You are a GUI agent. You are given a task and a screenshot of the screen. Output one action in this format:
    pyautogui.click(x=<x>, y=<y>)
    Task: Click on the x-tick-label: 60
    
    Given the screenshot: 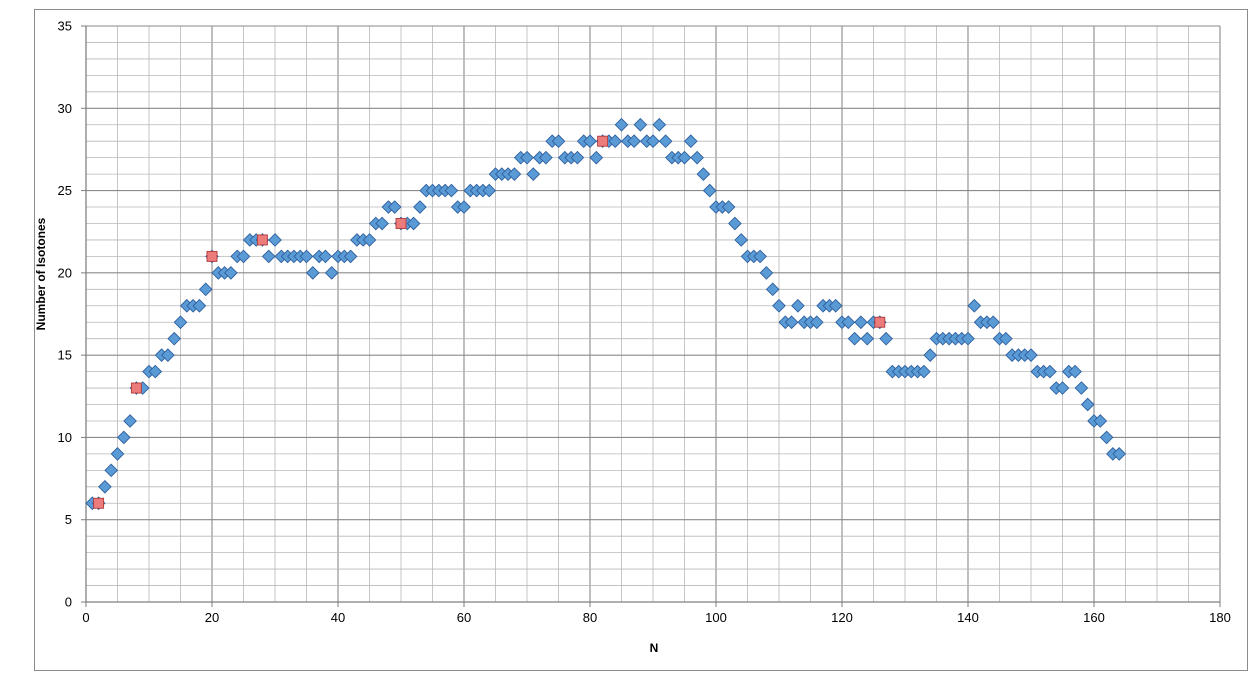 What is the action you would take?
    pyautogui.click(x=464, y=617)
    